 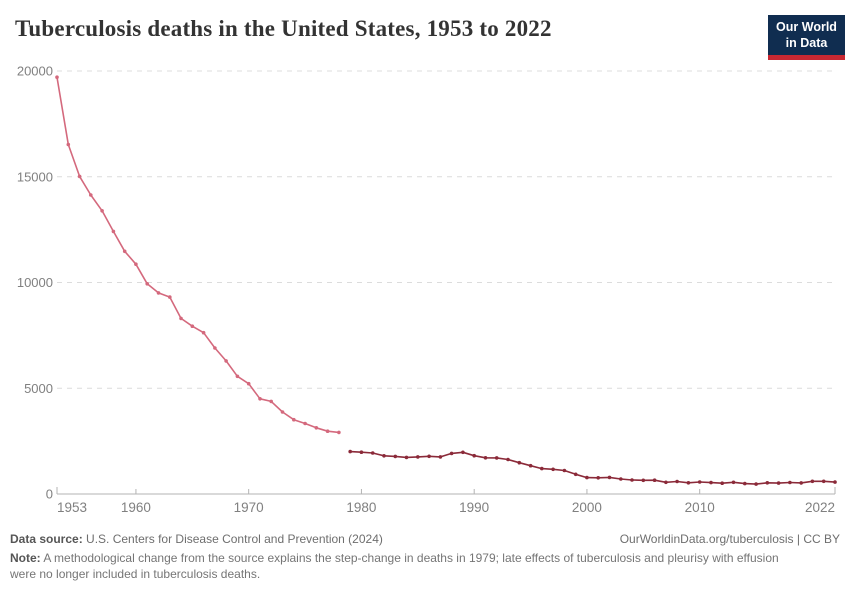 I want to click on x-axis-tick-label: 2022, so click(x=820, y=507).